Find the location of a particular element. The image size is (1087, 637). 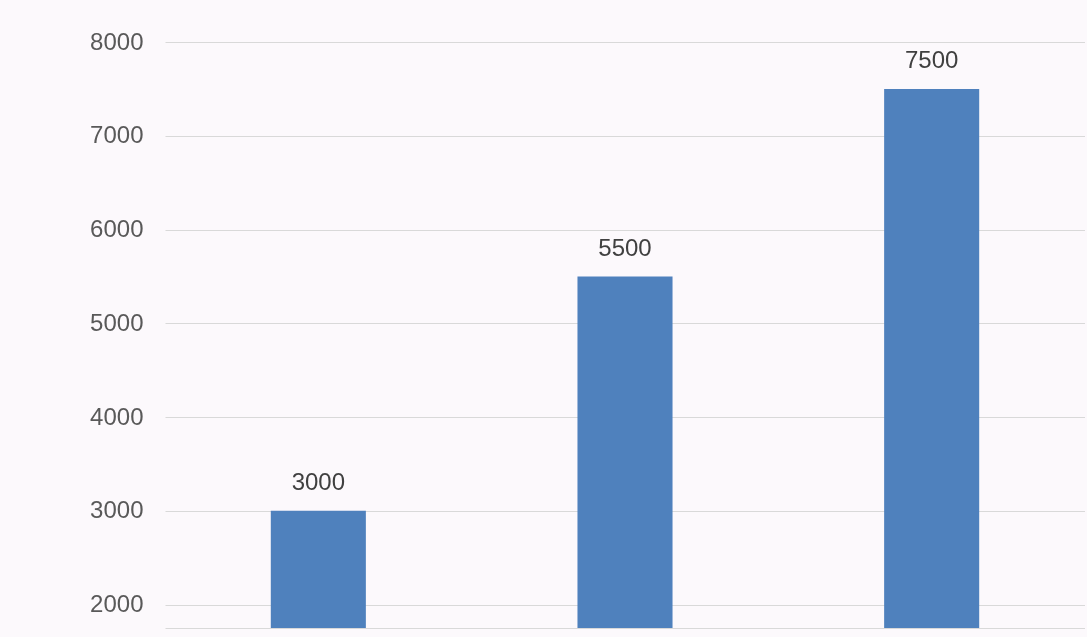

data-label: 5500 is located at coordinates (625, 247).